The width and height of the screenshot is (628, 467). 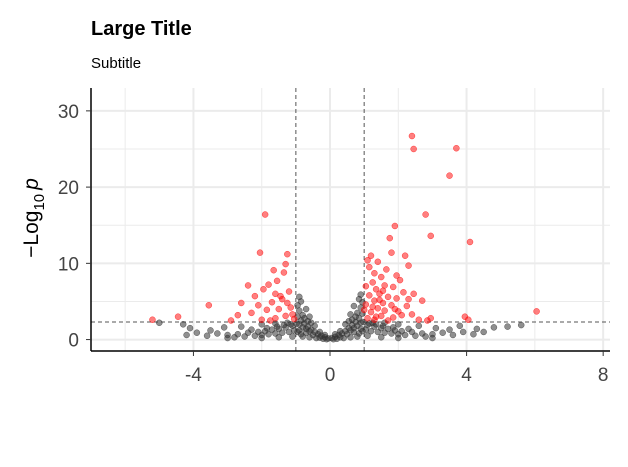 What do you see at coordinates (141, 29) in the screenshot?
I see `chart-title: Large Title` at bounding box center [141, 29].